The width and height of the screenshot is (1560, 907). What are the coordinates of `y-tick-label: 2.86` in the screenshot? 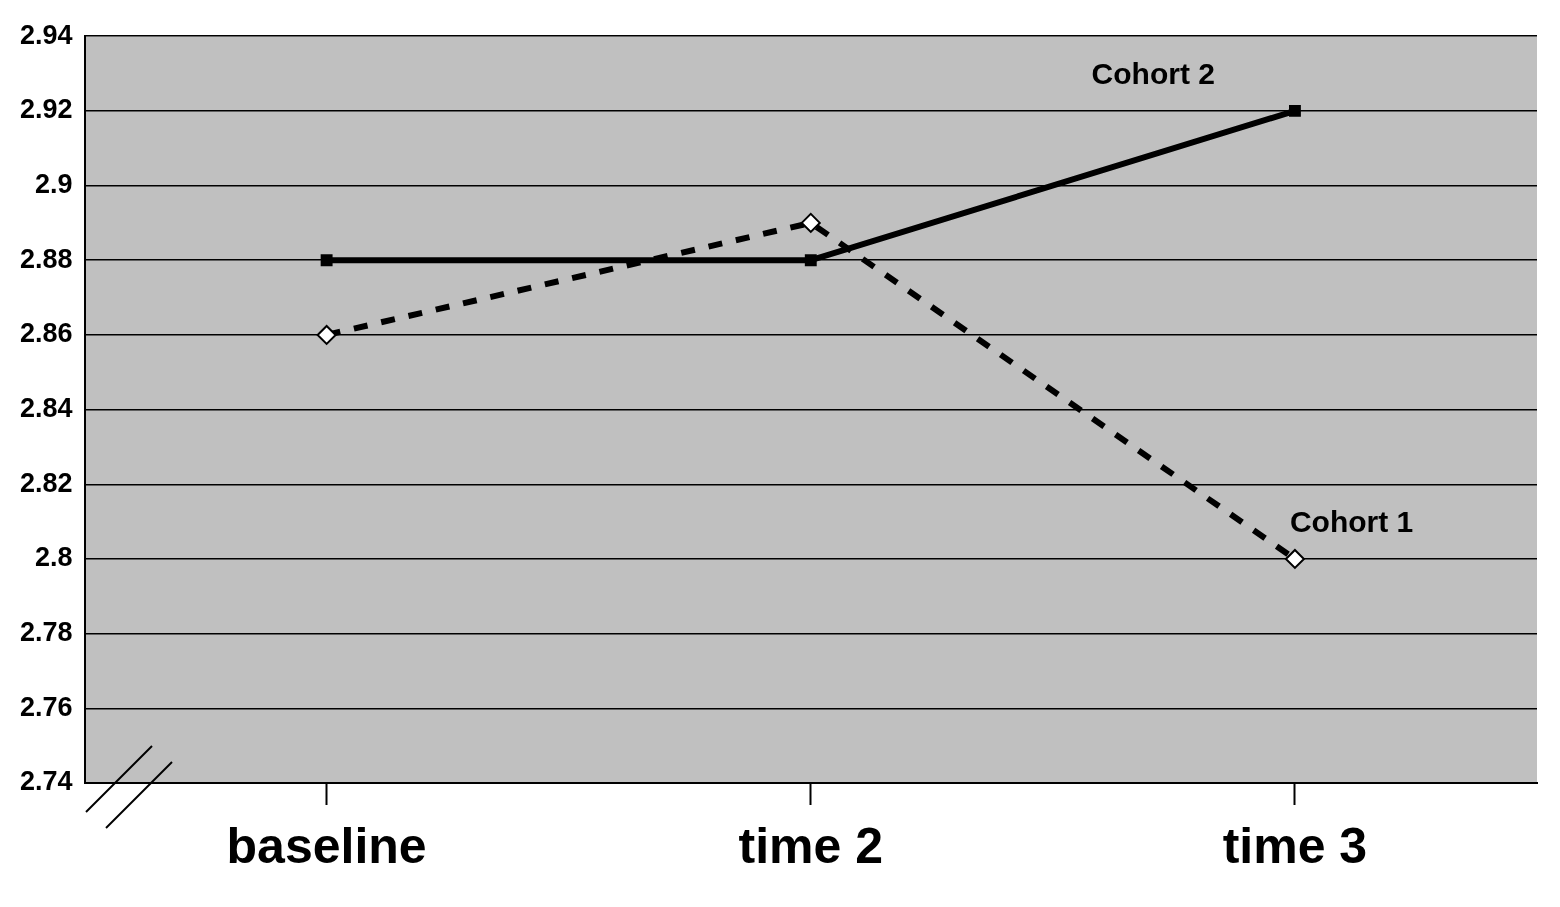 It's located at (46, 333).